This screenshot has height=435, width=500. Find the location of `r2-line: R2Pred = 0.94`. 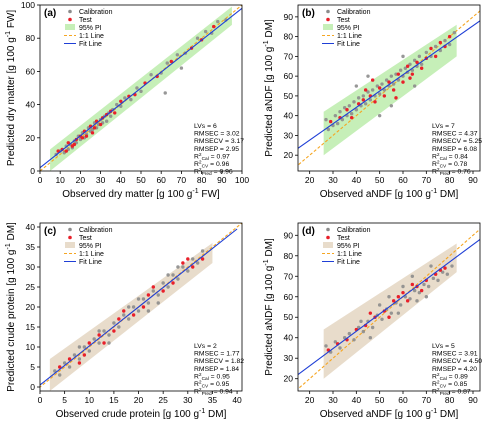

r2-line: R2Pred = 0.94 is located at coordinates (213, 392).